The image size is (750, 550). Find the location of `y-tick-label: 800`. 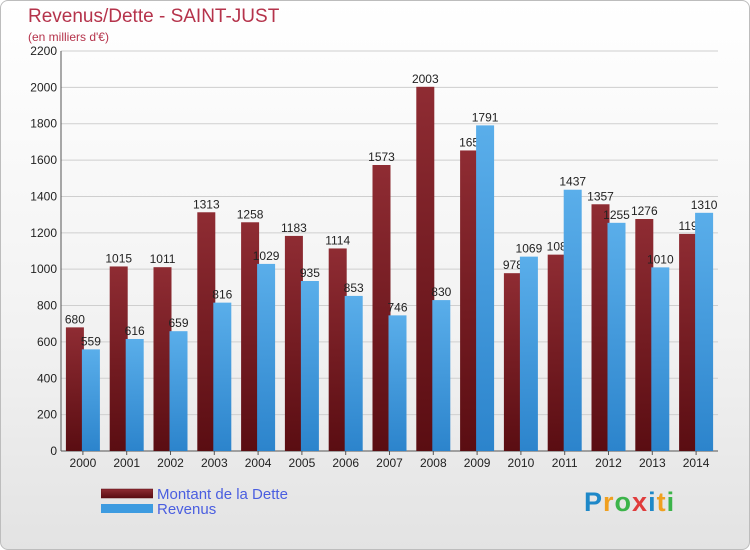

y-tick-label: 800 is located at coordinates (47, 306).